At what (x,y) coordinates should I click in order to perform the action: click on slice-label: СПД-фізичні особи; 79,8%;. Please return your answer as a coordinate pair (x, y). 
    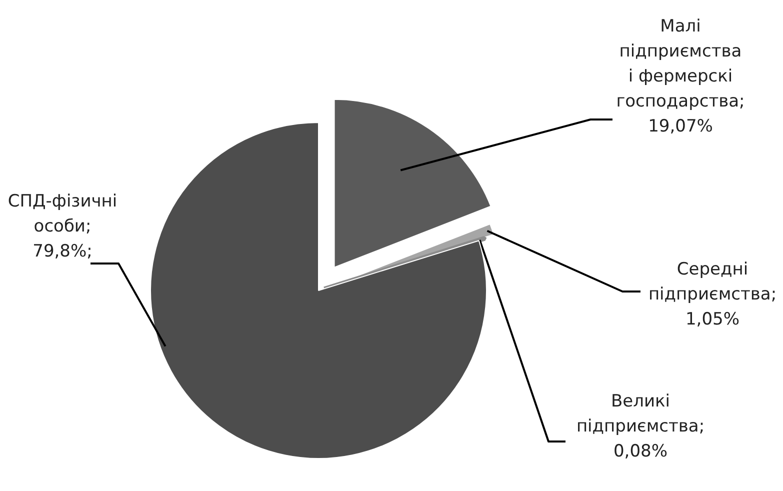
    Looking at the image, I should click on (63, 227).